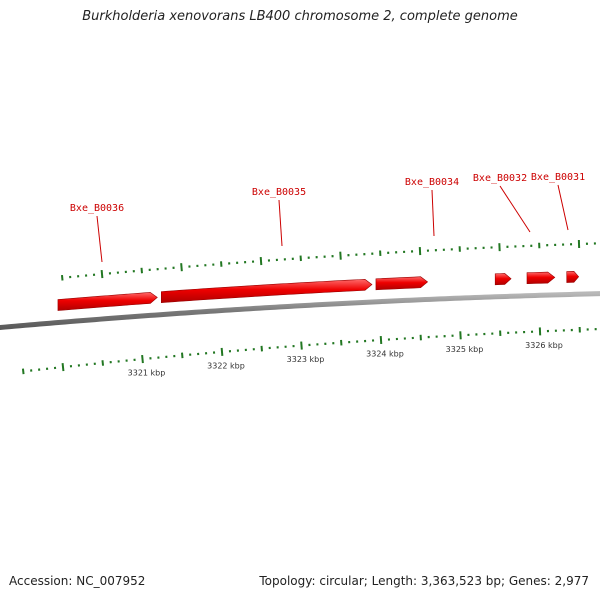  I want to click on scale-label: 3323 kbp, so click(306, 359).